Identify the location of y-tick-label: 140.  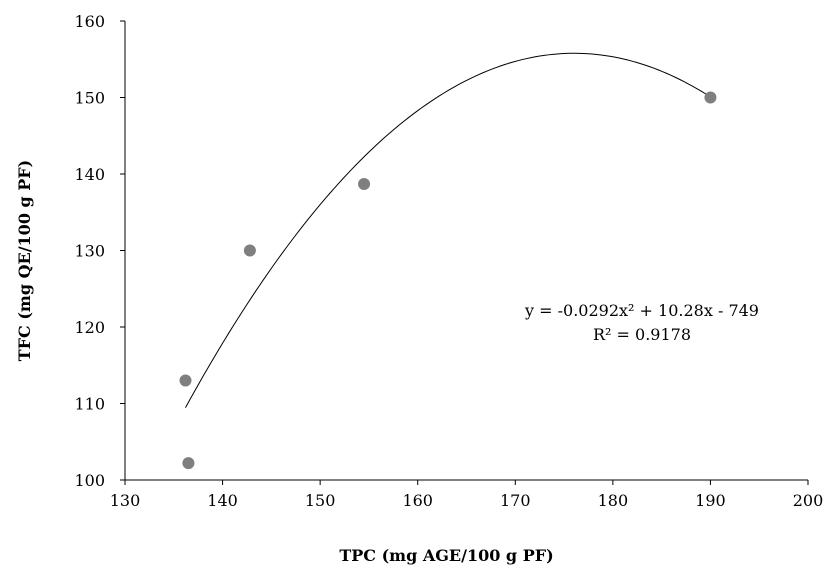
(89, 174).